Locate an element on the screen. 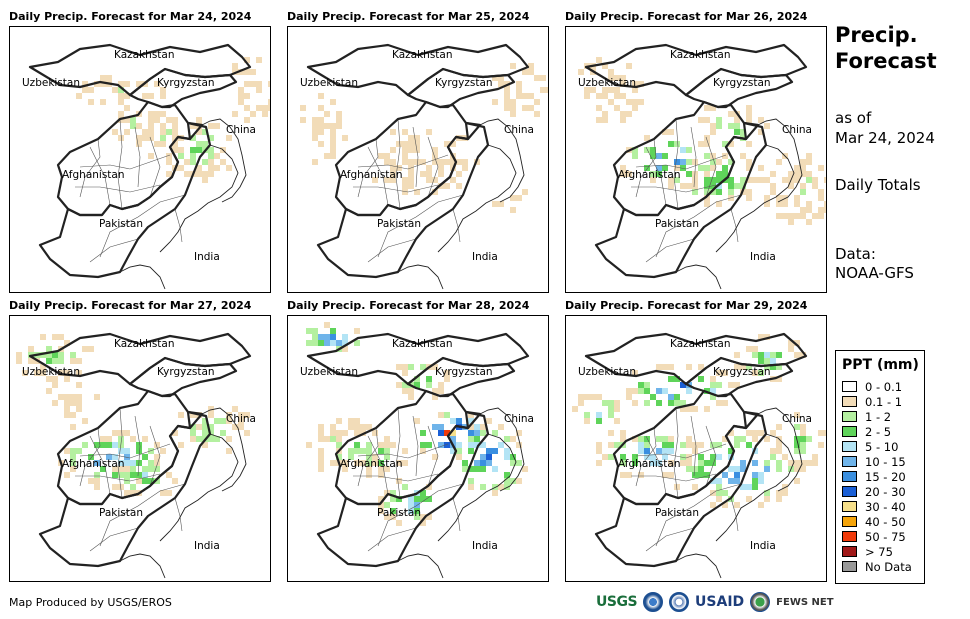  legend-label: 0.1 - 1 is located at coordinates (884, 401).